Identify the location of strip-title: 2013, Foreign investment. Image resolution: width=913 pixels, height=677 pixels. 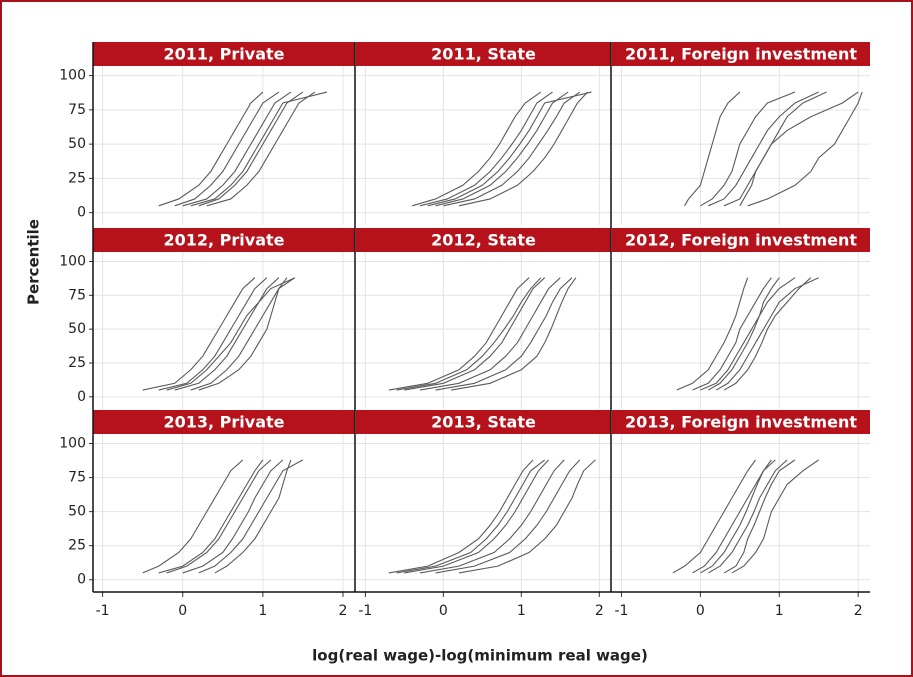
(741, 422).